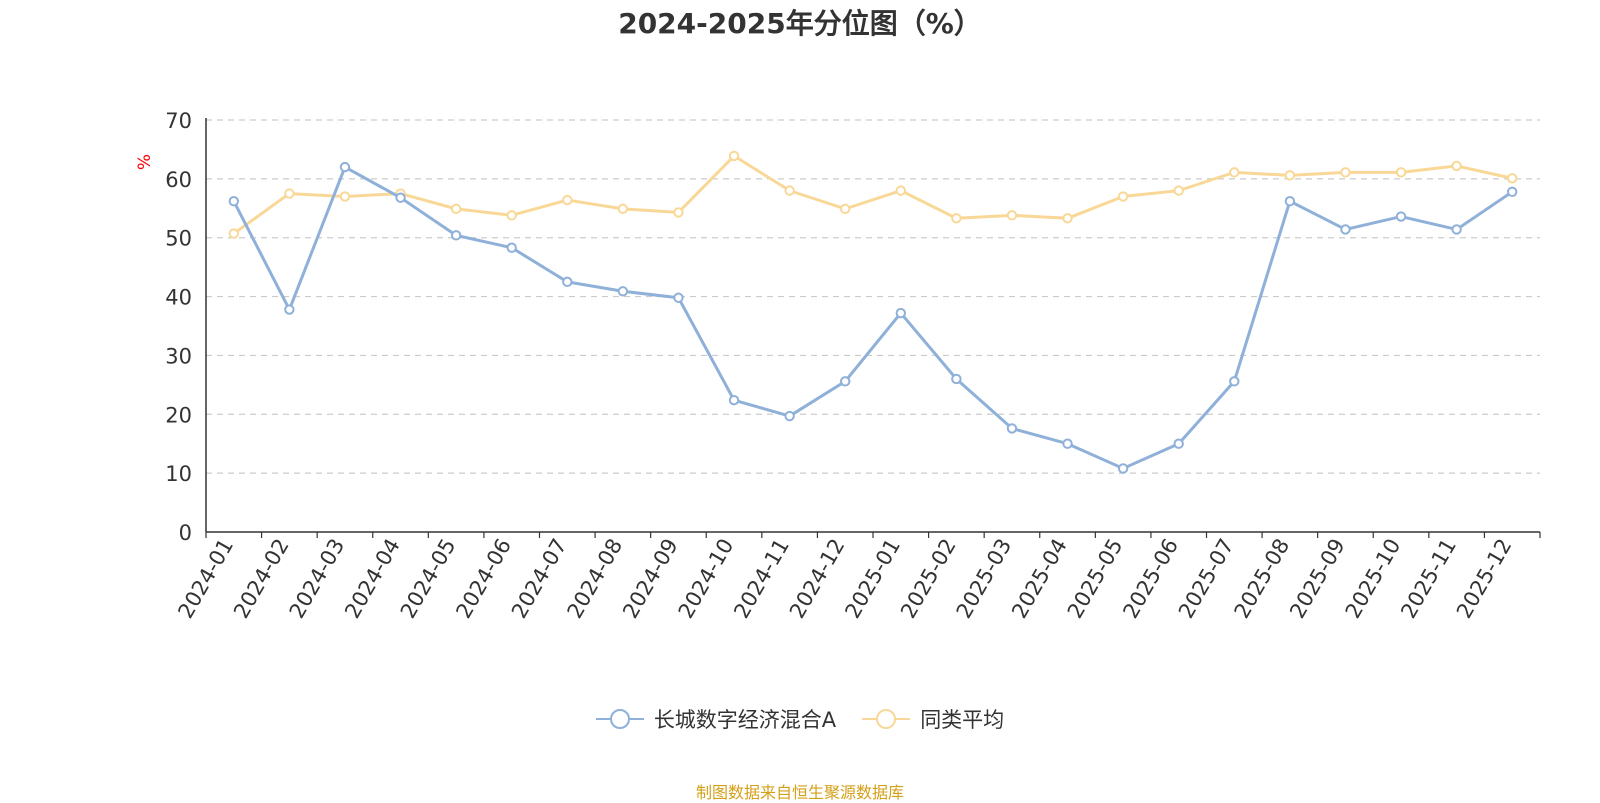  Describe the element at coordinates (178, 180) in the screenshot. I see `y-tick-label-60: 60` at that location.